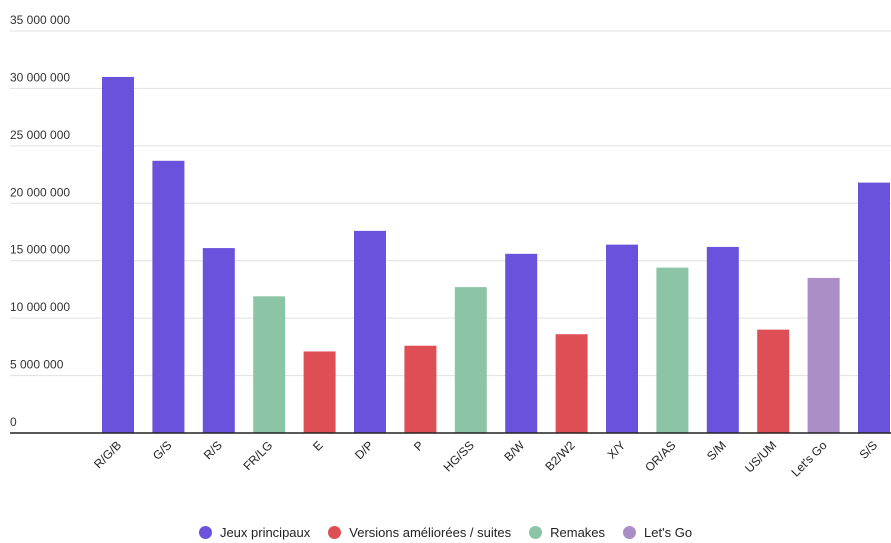 The width and height of the screenshot is (891, 543). I want to click on x-tick-label: G/S, so click(162, 450).